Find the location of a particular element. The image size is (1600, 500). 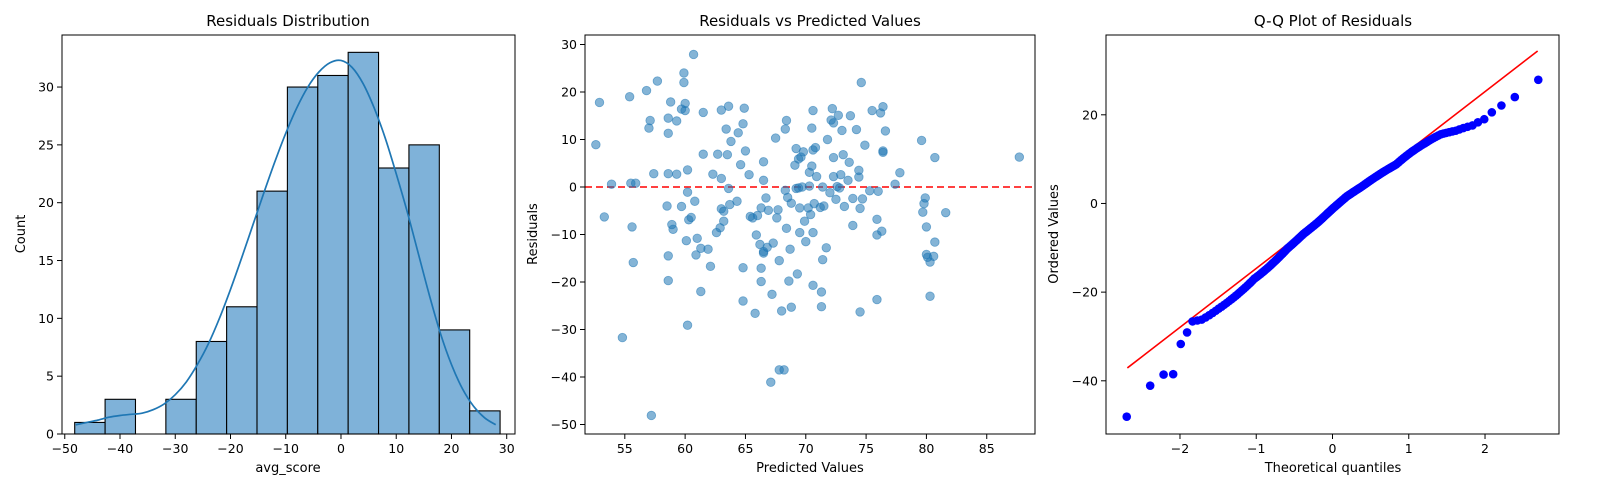

histogram-xlabel: avg_score is located at coordinates (287, 468).